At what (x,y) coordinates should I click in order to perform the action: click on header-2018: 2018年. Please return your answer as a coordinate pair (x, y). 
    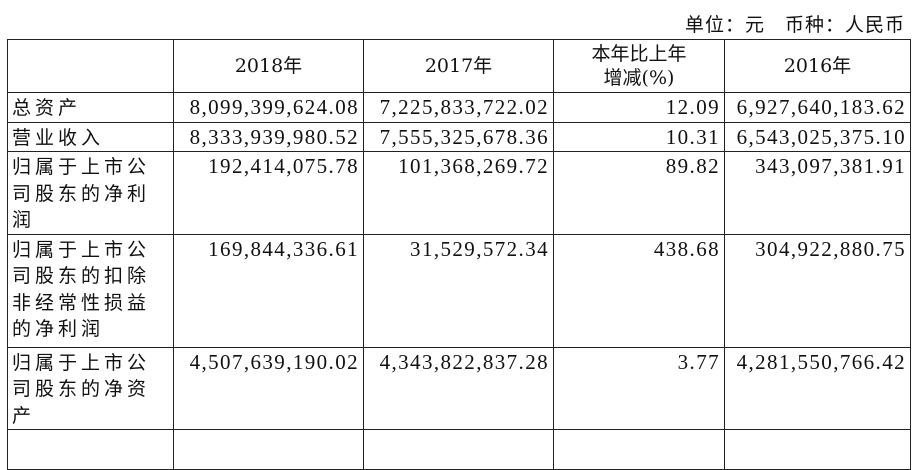
    Looking at the image, I should click on (268, 66).